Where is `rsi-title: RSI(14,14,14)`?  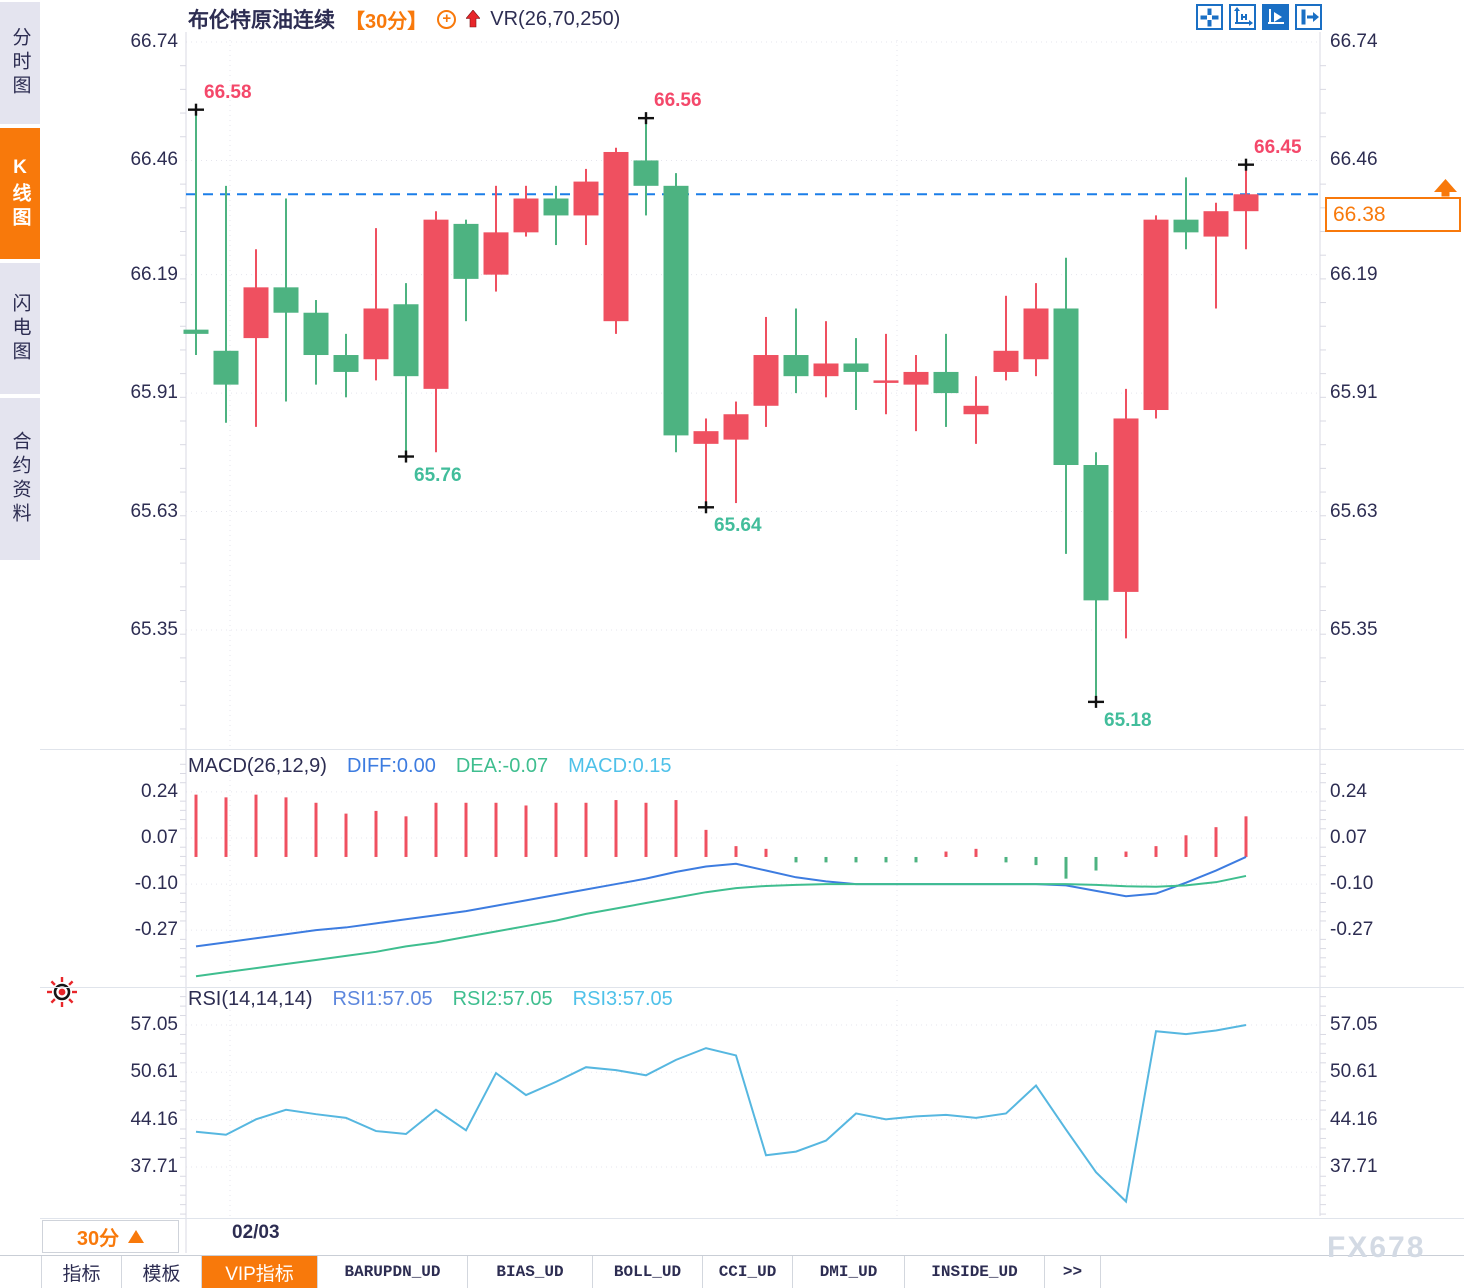
rsi-title: RSI(14,14,14) is located at coordinates (250, 999).